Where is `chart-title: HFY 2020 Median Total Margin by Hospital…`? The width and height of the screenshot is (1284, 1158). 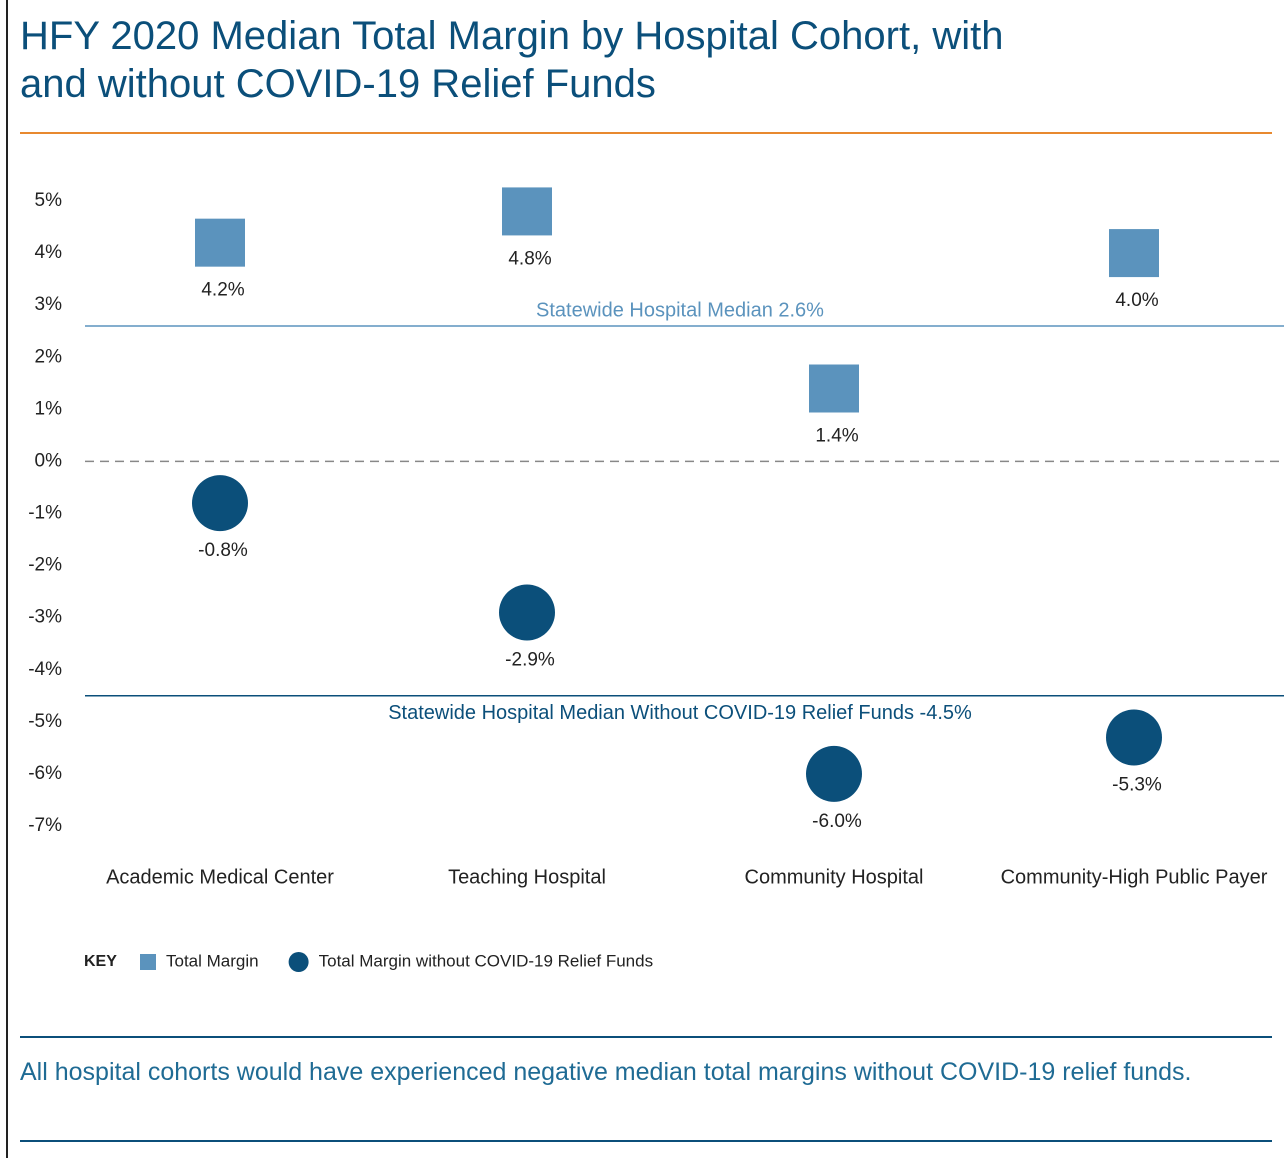
chart-title: HFY 2020 Median Total Margin by Hospital… is located at coordinates (512, 60).